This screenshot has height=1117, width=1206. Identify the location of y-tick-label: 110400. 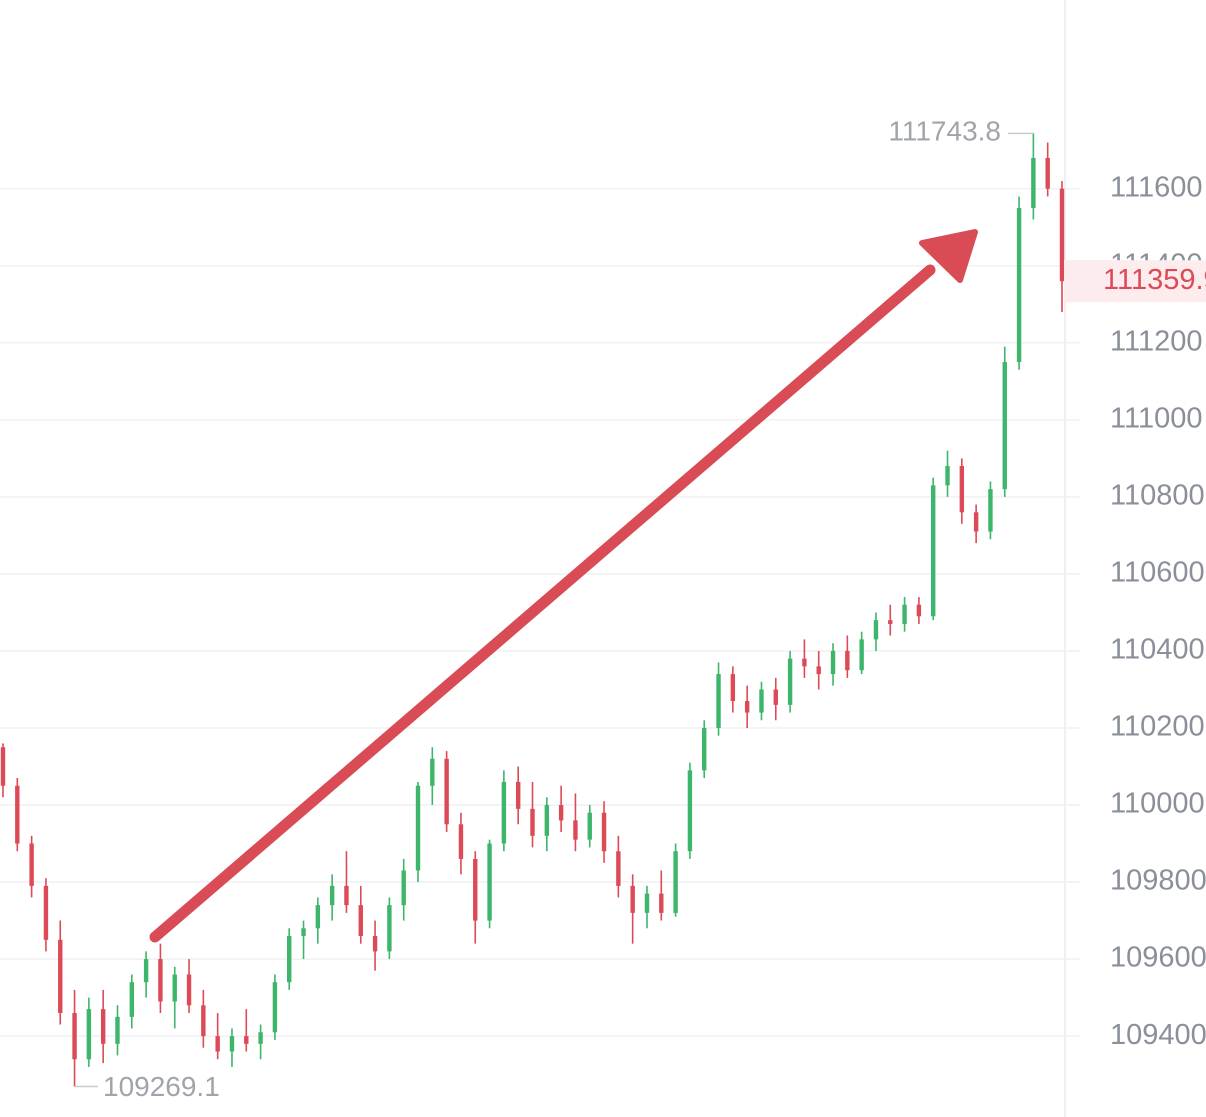
(1157, 650).